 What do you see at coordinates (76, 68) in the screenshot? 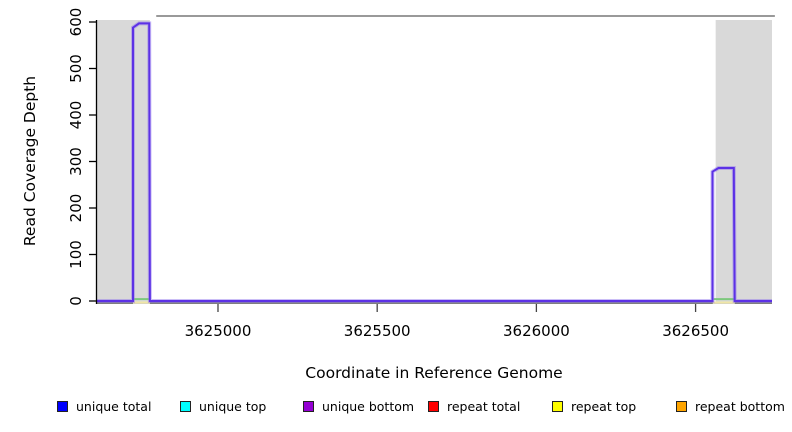
I see `y-tick-label: 500` at bounding box center [76, 68].